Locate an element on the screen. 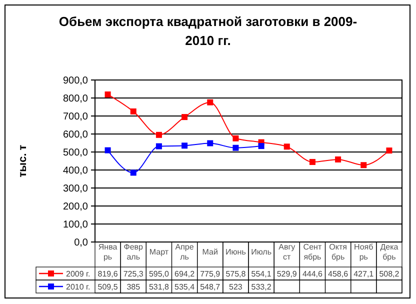 Image resolution: width=416 pixels, height=304 pixels. x-tick-label: Декабрь is located at coordinates (389, 252).